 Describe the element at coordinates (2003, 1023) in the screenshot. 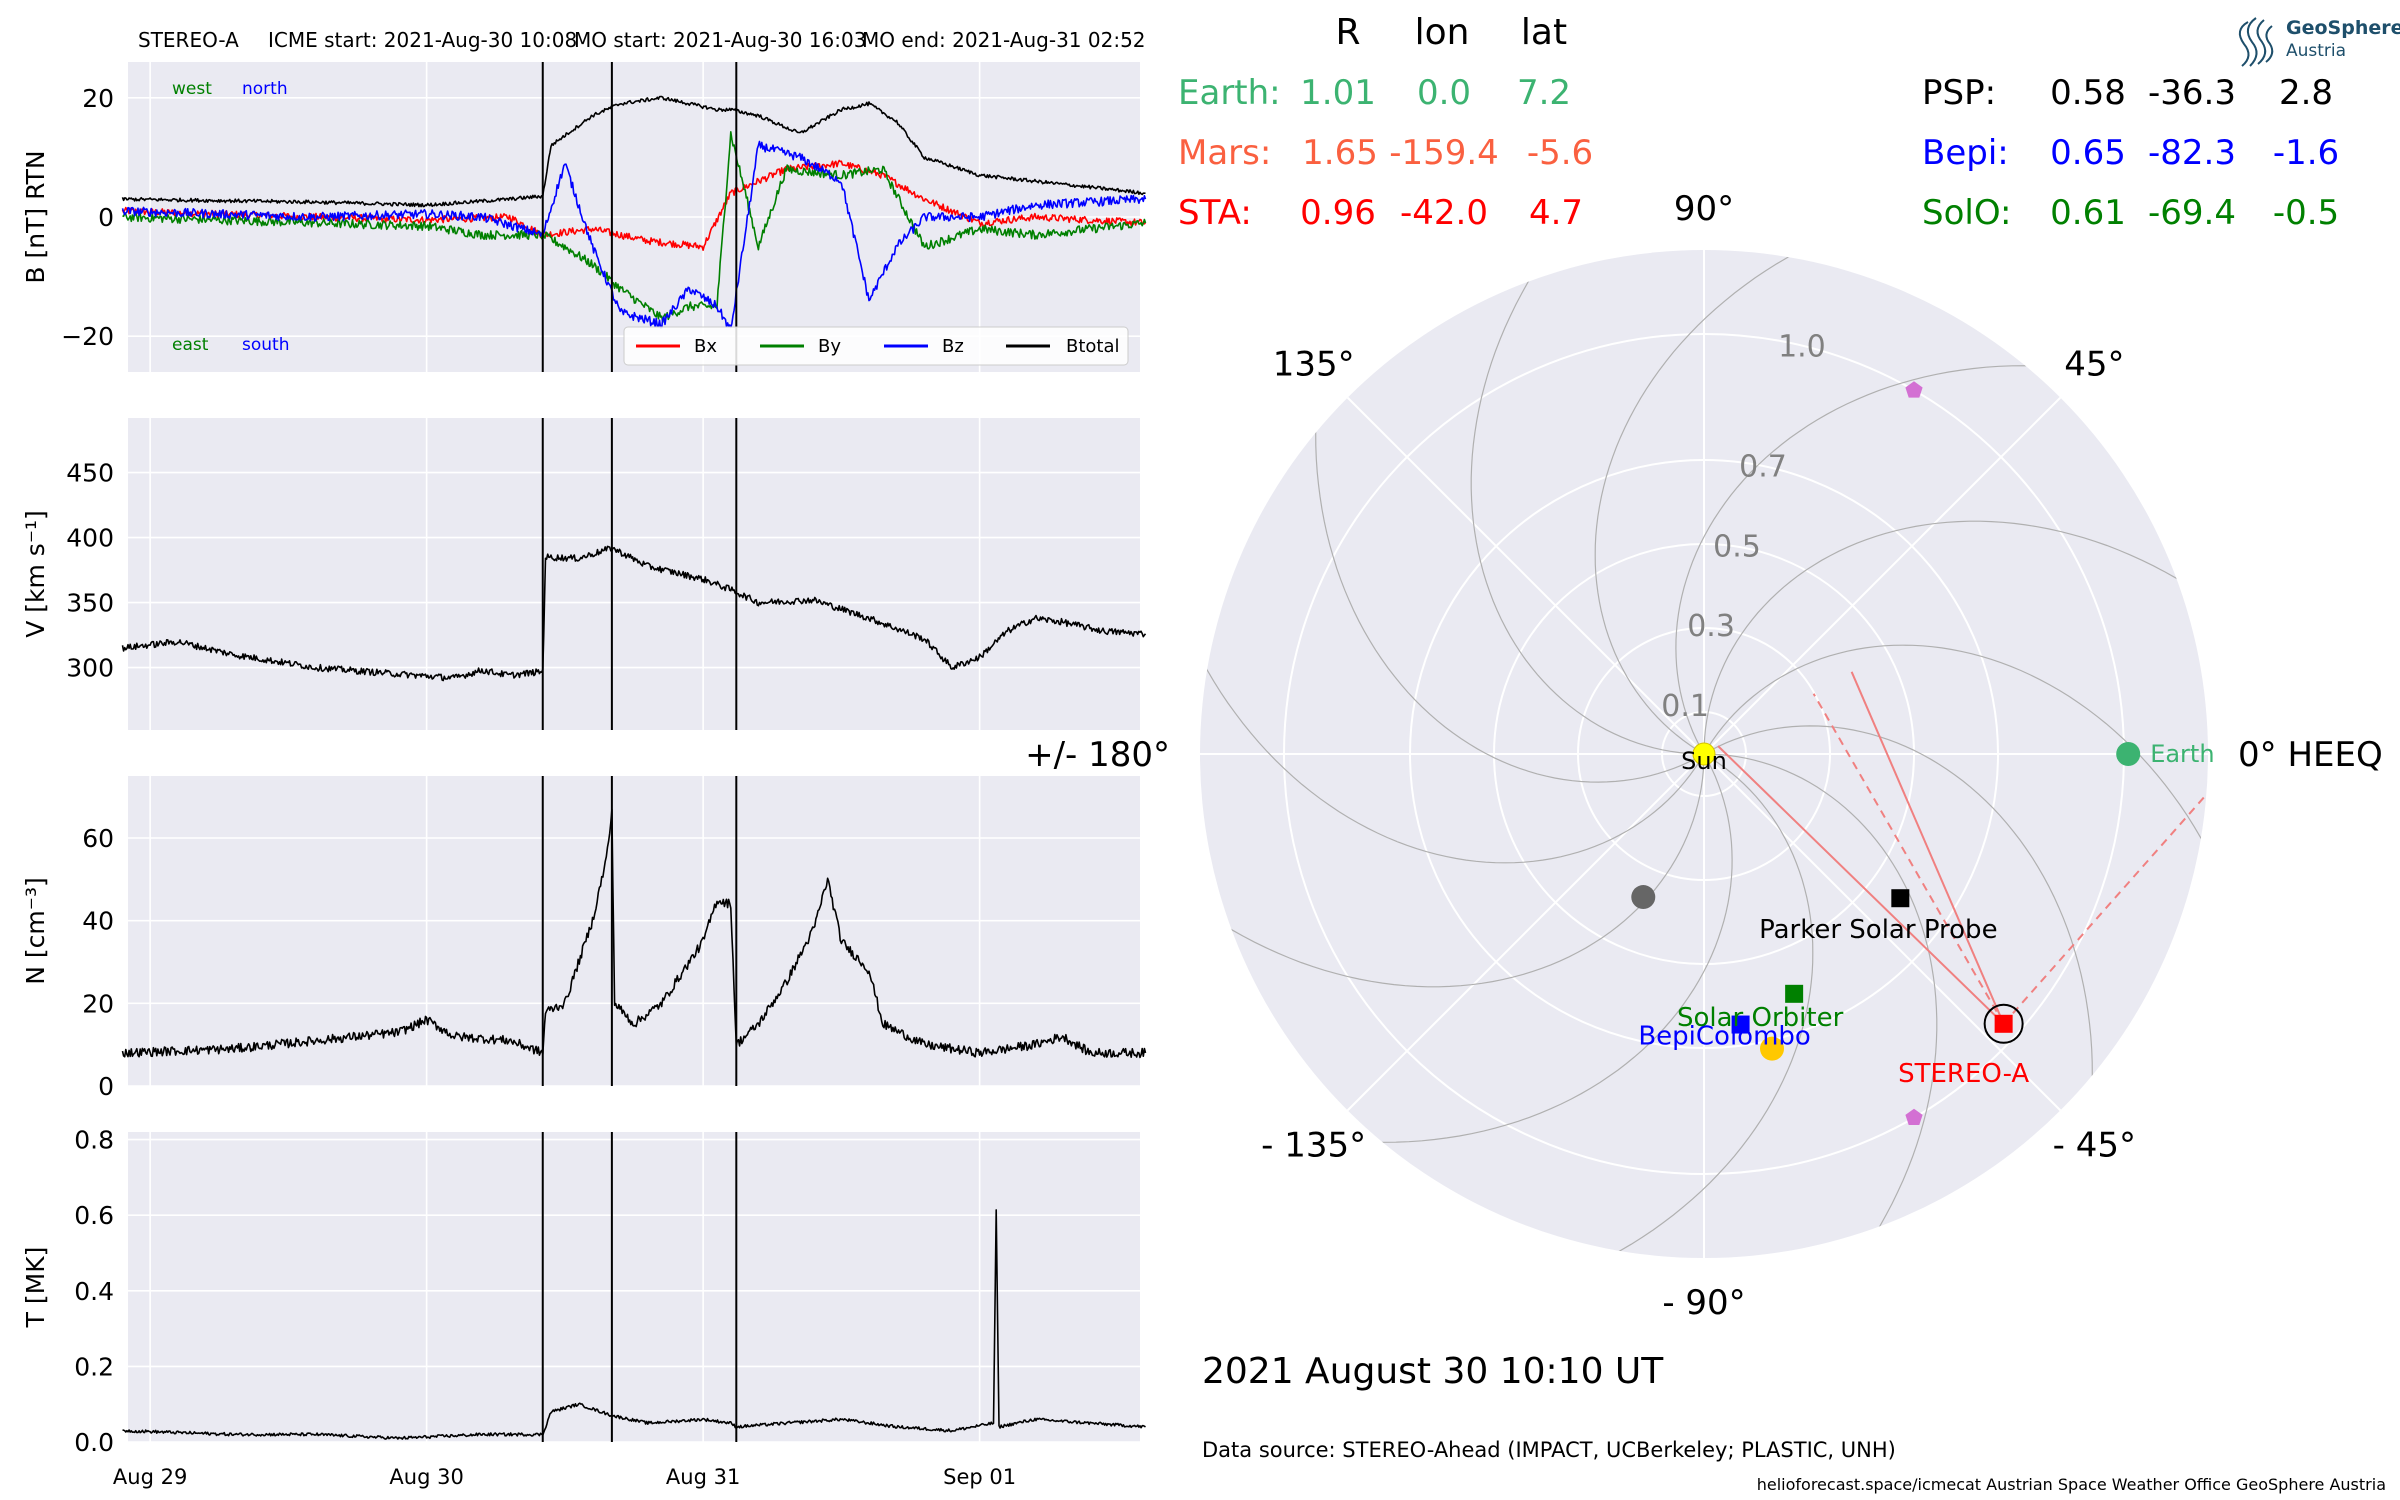

I see `marker-stereo-a-ring` at that location.